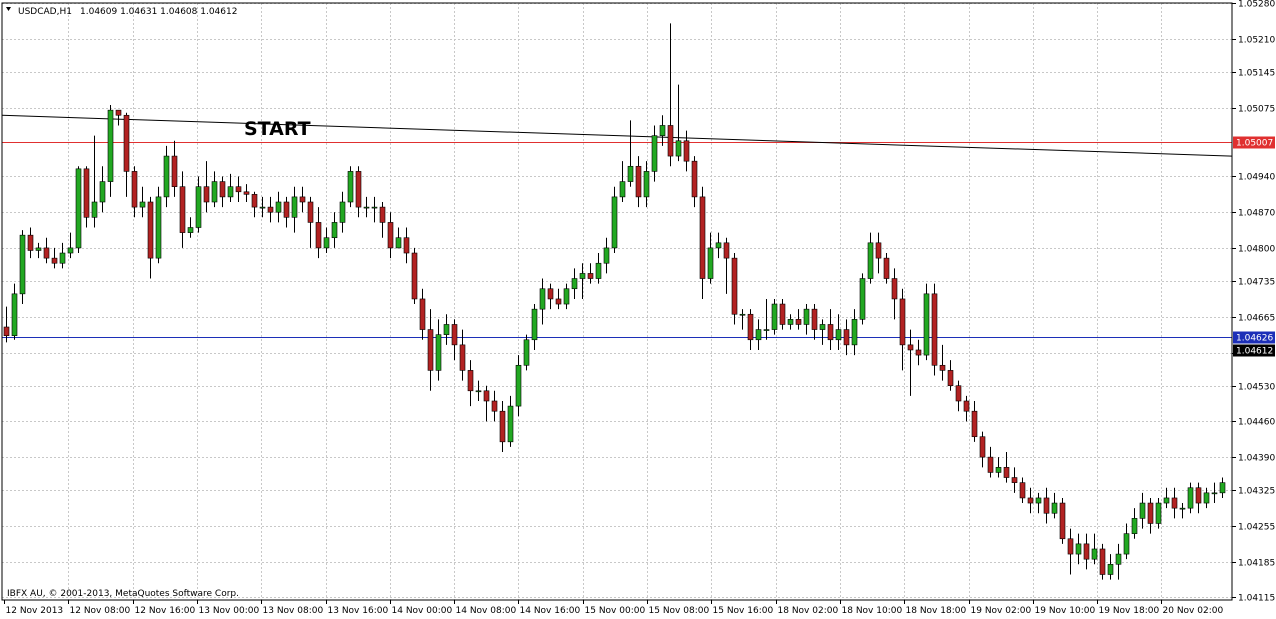  I want to click on x-tick-label: 19 Nov 18:00, so click(1129, 611).